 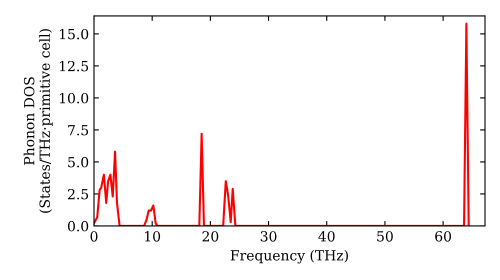 I want to click on x-tick-label: 10, so click(x=152, y=236).